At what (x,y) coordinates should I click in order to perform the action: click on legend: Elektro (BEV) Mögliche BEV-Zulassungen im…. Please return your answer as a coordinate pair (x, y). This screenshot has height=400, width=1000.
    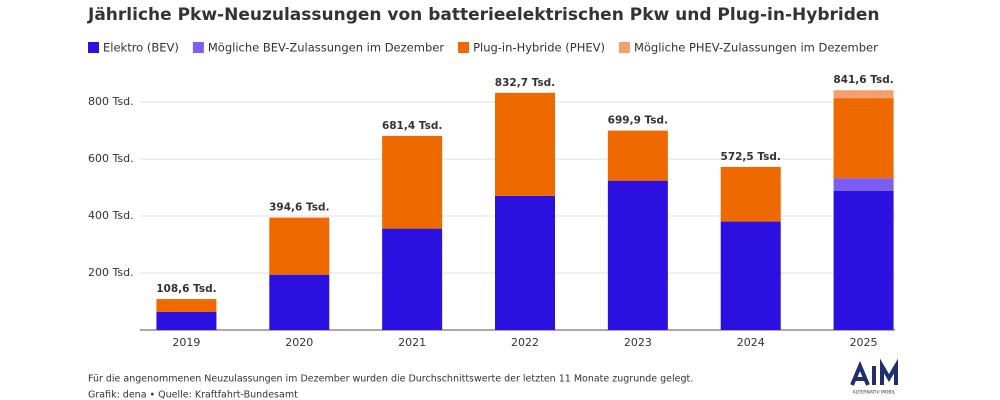
    Looking at the image, I should click on (483, 48).